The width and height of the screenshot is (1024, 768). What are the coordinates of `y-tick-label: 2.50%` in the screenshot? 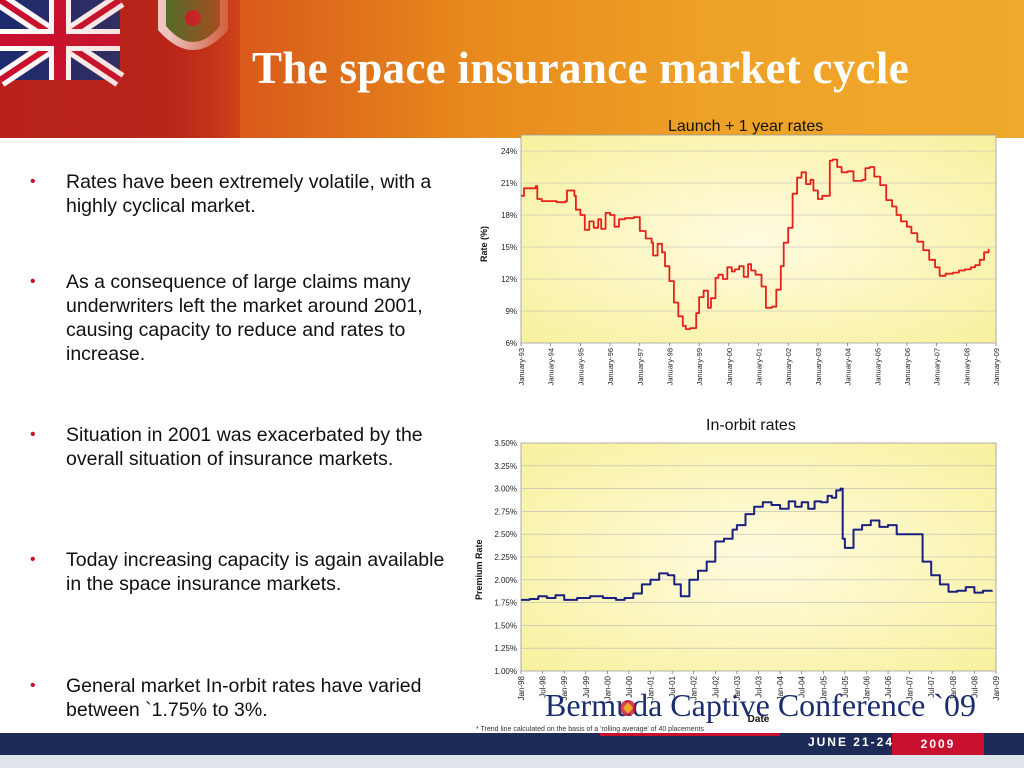 It's located at (505, 534).